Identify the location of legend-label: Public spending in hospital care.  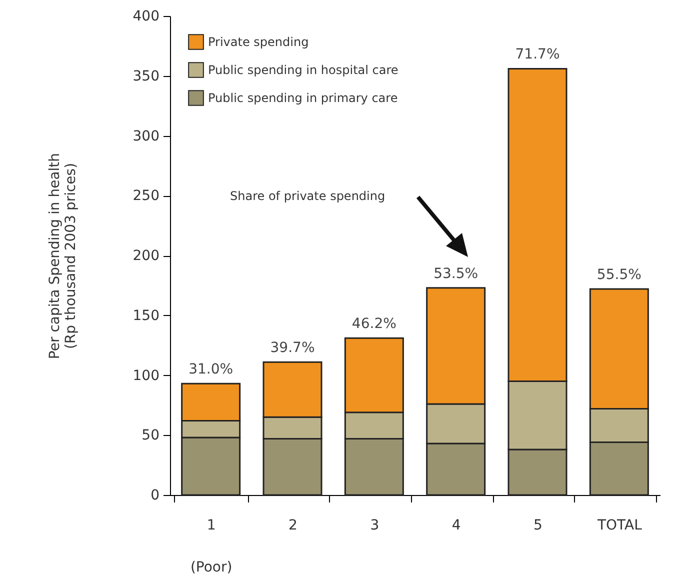
(303, 70).